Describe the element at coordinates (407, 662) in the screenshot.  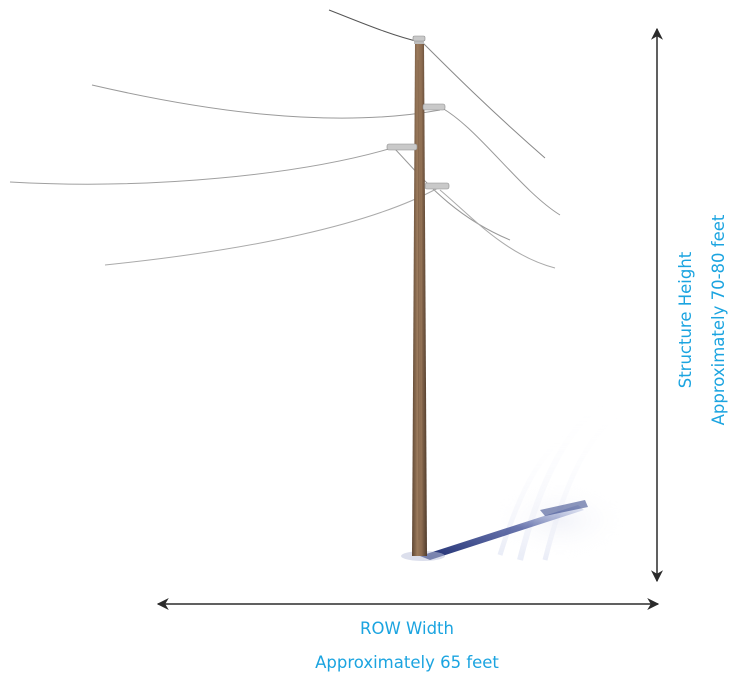
I see `row-width-value: Approximately 65 feet` at that location.